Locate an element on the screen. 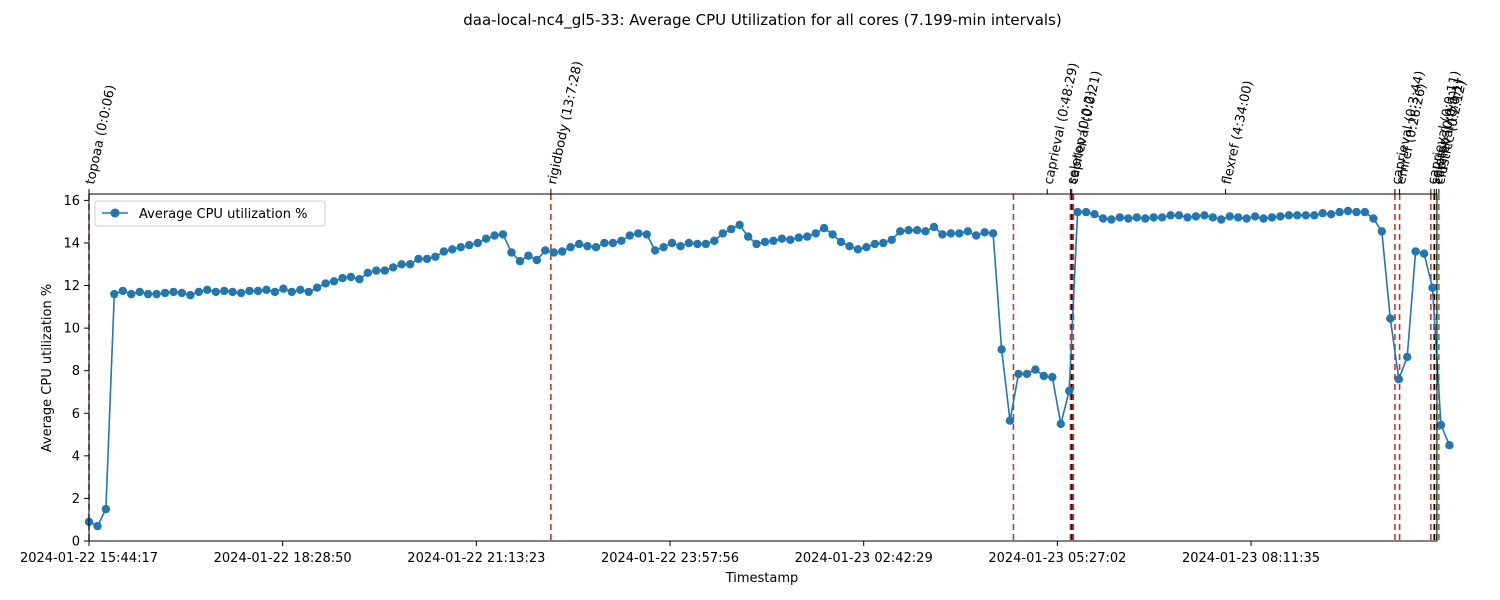  y-tick-label: 16 is located at coordinates (71, 201).